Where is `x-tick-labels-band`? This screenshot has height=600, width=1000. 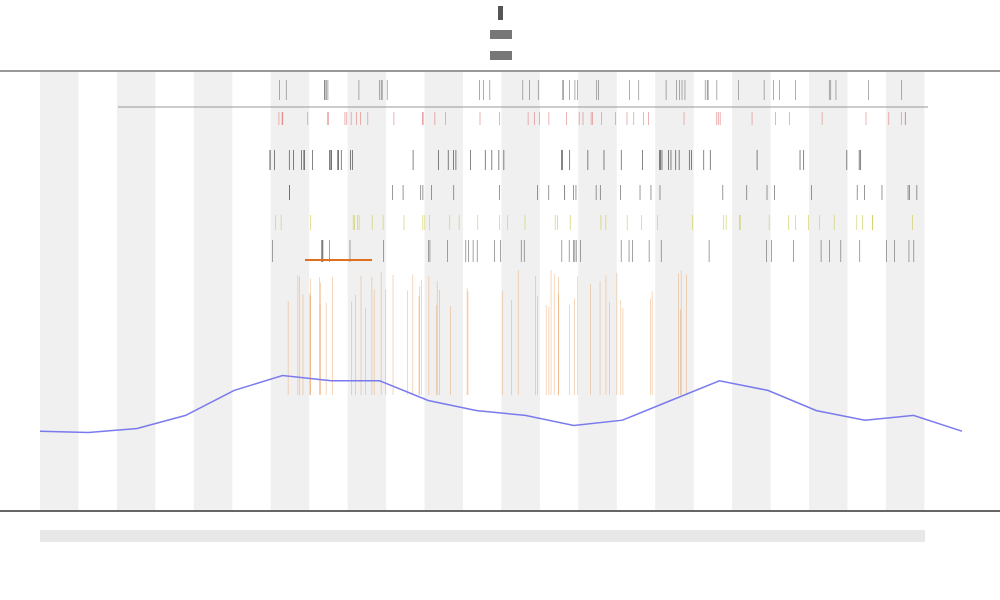 x-tick-labels-band is located at coordinates (482, 536).